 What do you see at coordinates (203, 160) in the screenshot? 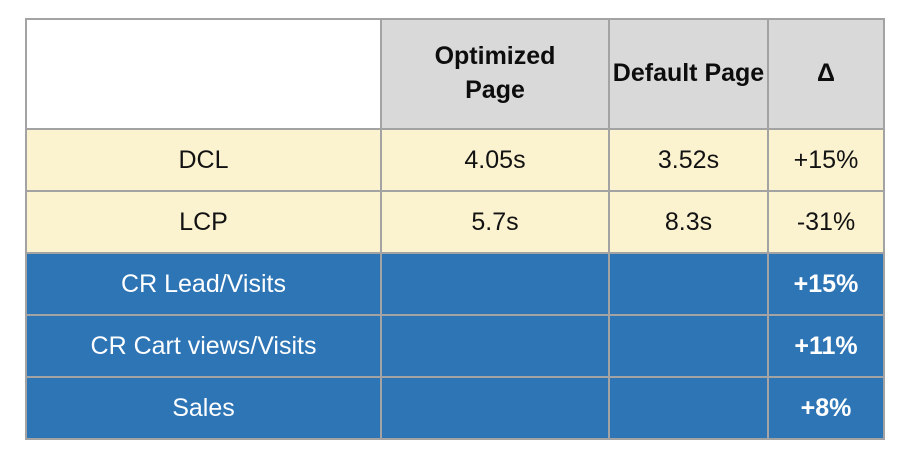
I see `row-label-dcl: DCL` at bounding box center [203, 160].